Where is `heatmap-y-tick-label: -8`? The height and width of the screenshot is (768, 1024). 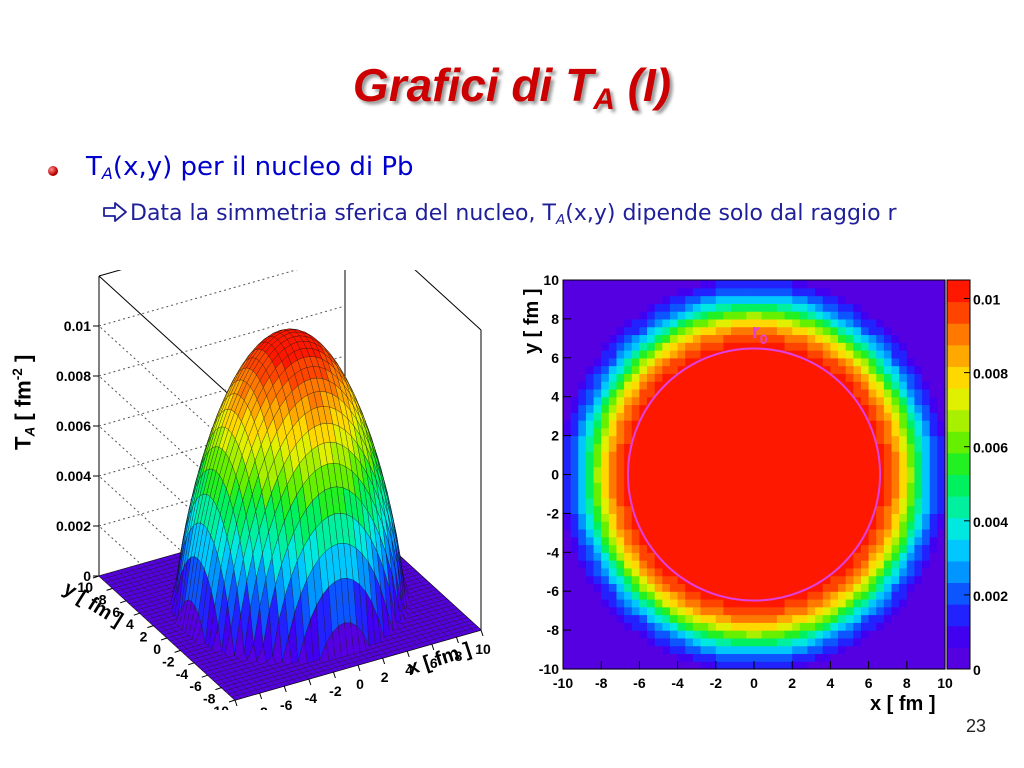
heatmap-y-tick-label: -8 is located at coordinates (553, 630).